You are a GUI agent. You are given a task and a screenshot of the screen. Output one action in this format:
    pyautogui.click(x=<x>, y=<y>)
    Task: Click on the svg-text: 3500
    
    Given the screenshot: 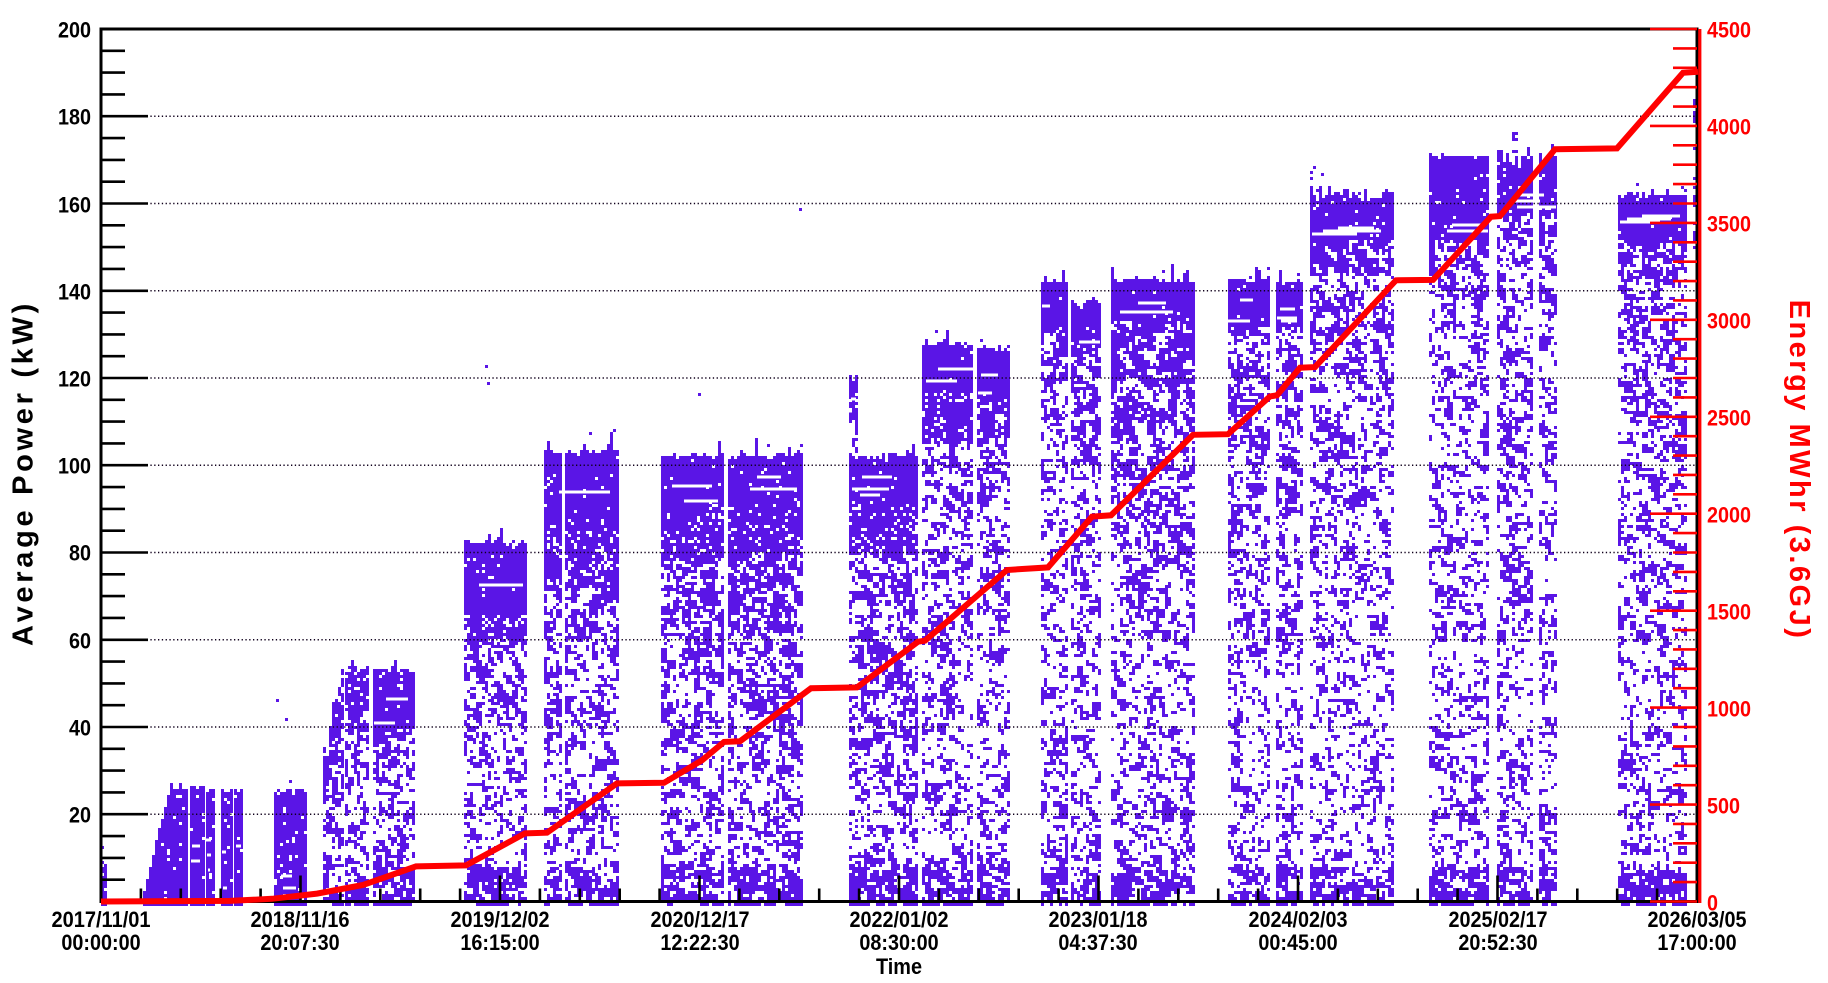 What is the action you would take?
    pyautogui.click(x=1729, y=224)
    